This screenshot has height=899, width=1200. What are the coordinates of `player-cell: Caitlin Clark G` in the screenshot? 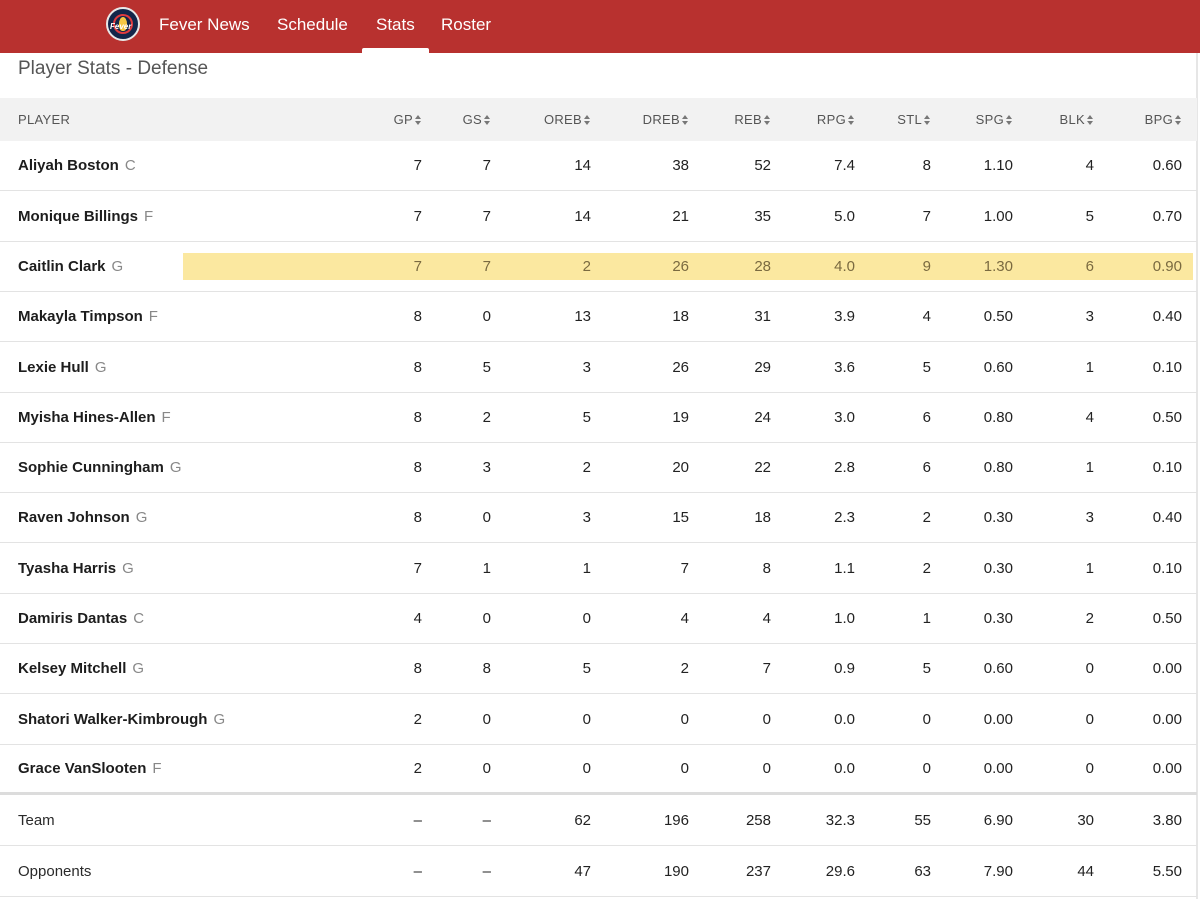 It's located at (70, 266).